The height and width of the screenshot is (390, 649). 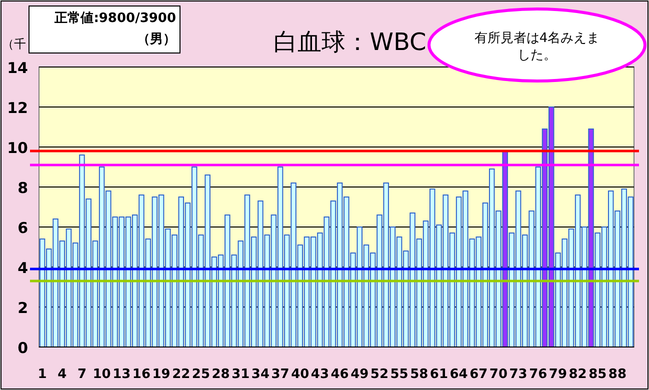 What do you see at coordinates (597, 374) in the screenshot?
I see `x-tick-label: 85` at bounding box center [597, 374].